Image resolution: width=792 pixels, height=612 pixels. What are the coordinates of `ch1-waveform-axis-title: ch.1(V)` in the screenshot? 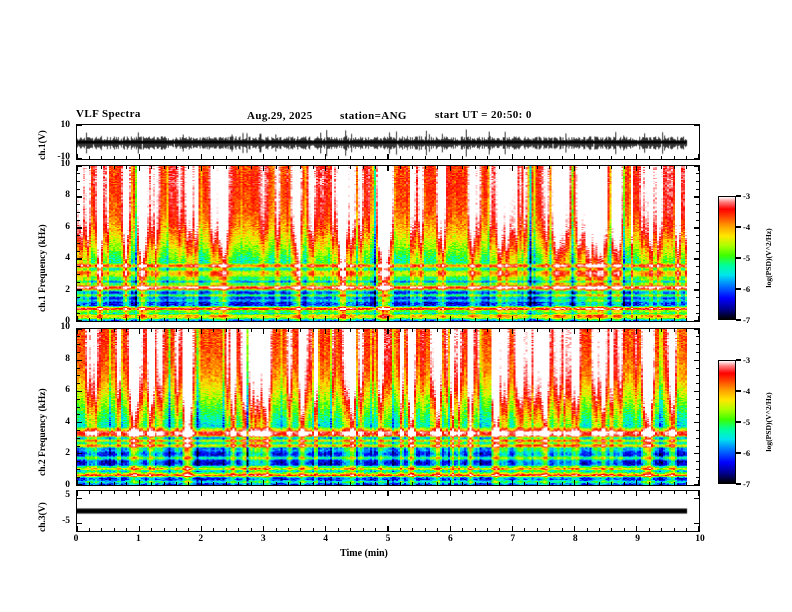 It's located at (43, 145).